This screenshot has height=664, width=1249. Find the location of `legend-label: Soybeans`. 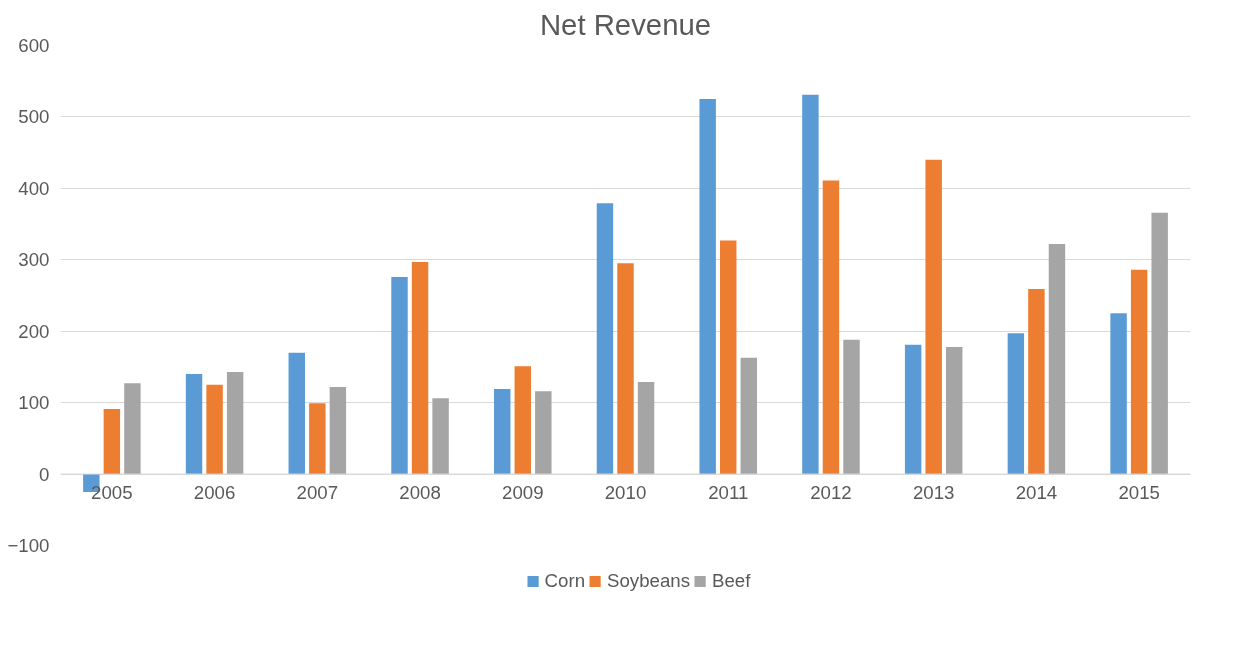

legend-label: Soybeans is located at coordinates (648, 580).